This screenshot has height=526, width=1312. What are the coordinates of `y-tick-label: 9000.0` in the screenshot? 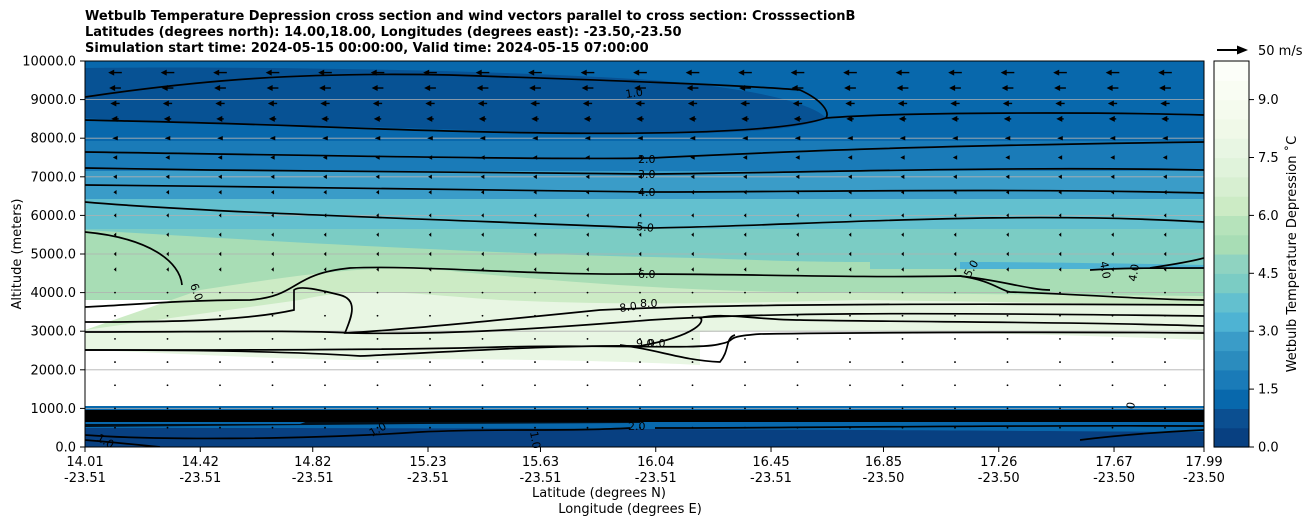 It's located at (54, 100).